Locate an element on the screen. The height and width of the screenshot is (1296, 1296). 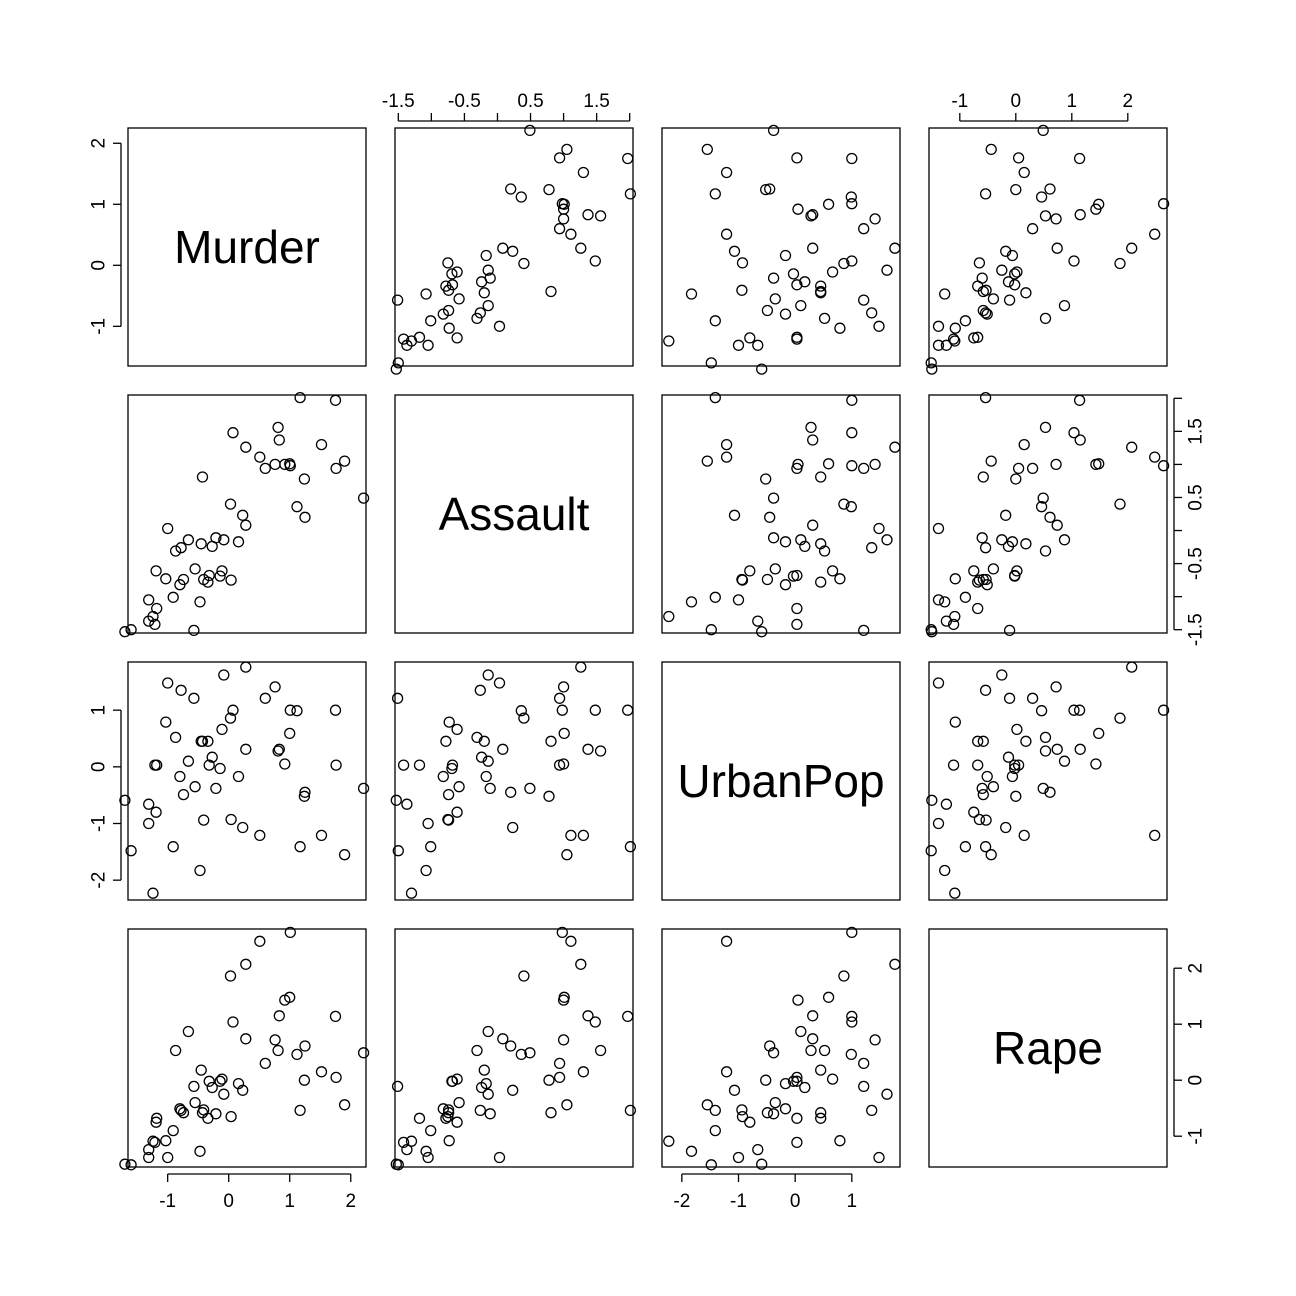
tick-label-murder: 1 is located at coordinates (289, 1201).